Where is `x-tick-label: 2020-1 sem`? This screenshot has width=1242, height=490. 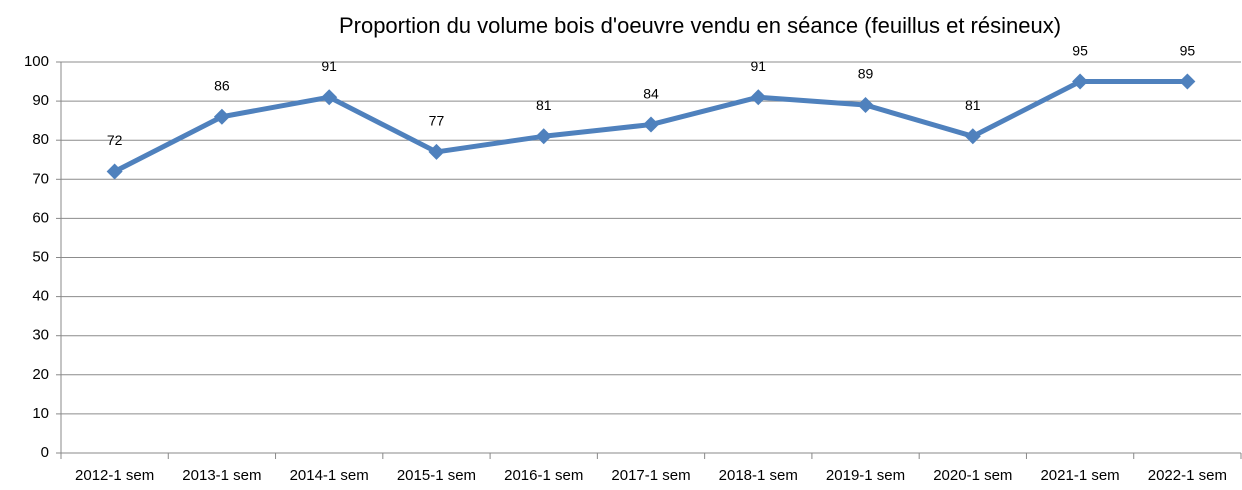
x-tick-label: 2020-1 sem is located at coordinates (972, 475).